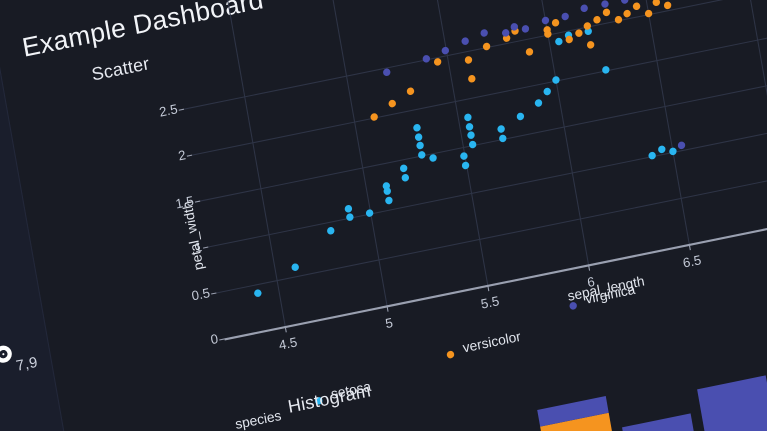 The height and width of the screenshot is (431, 767). I want to click on y-axis-tick: 0, so click(214, 339).